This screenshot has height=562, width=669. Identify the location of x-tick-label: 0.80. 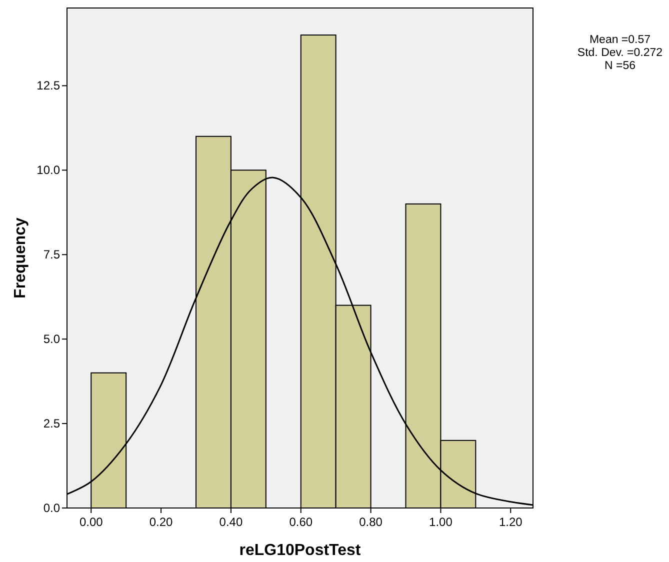
(371, 522).